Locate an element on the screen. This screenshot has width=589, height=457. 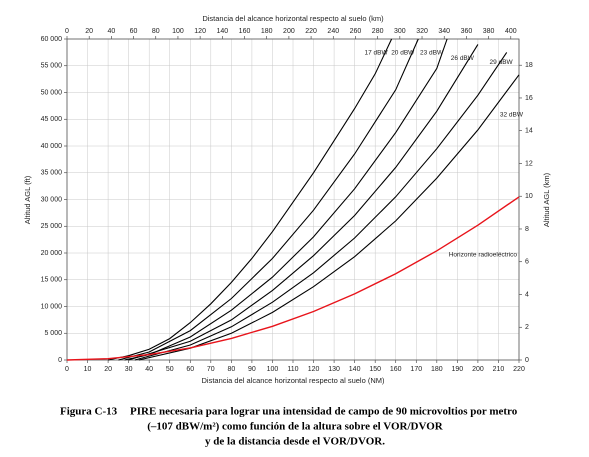
x2-tick-label: 280 is located at coordinates (378, 31).